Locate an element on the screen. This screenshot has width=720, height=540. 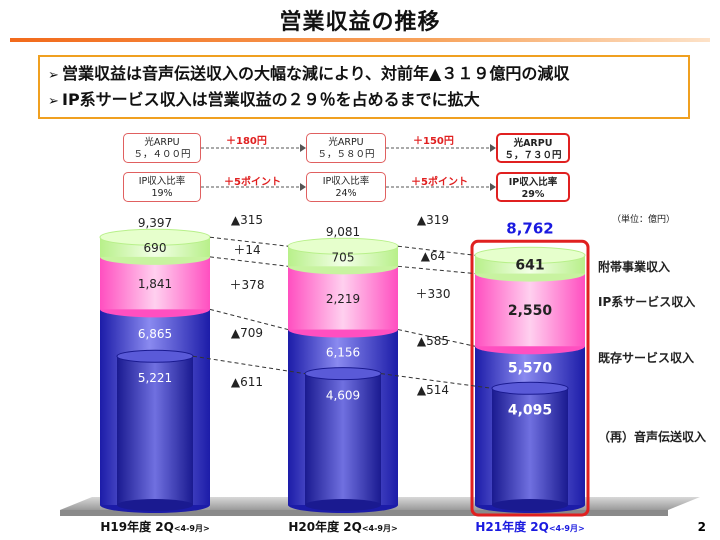
summary-text-2: IP系サービス収入は営業収益の２９％を占めるまでに拡大 is located at coordinates (271, 99).